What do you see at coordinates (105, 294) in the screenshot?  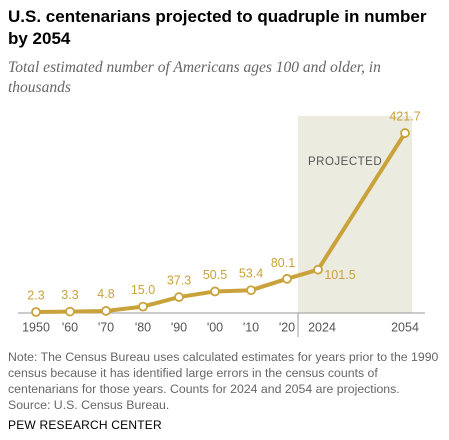 I see `value-label: 4.8` at bounding box center [105, 294].